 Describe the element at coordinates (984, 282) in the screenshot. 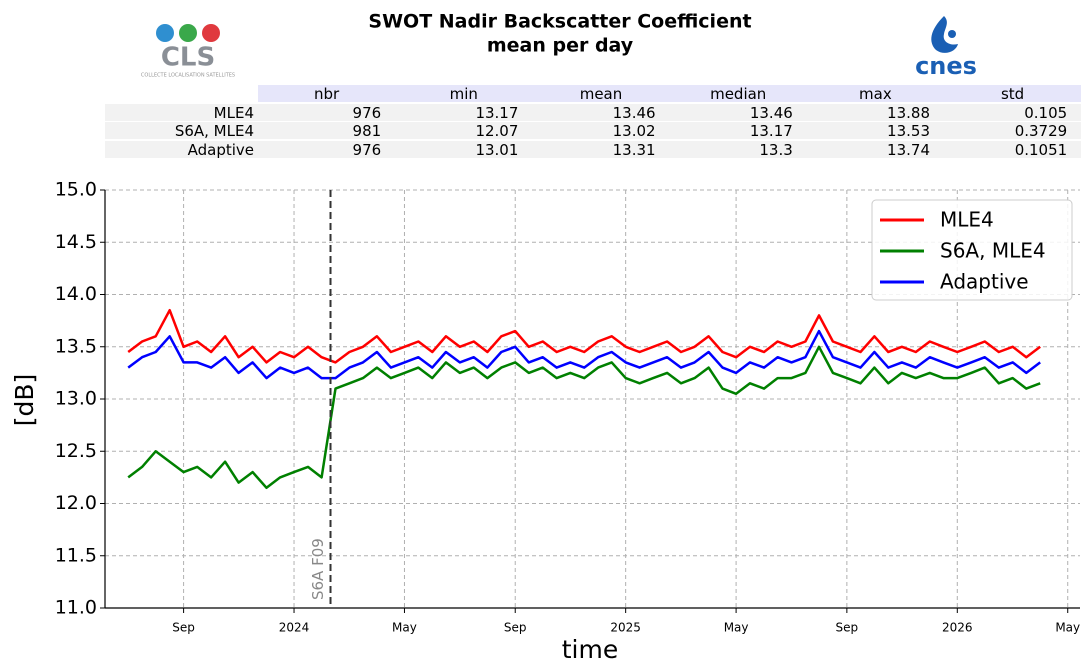

I see `legend-label: Adaptive` at that location.